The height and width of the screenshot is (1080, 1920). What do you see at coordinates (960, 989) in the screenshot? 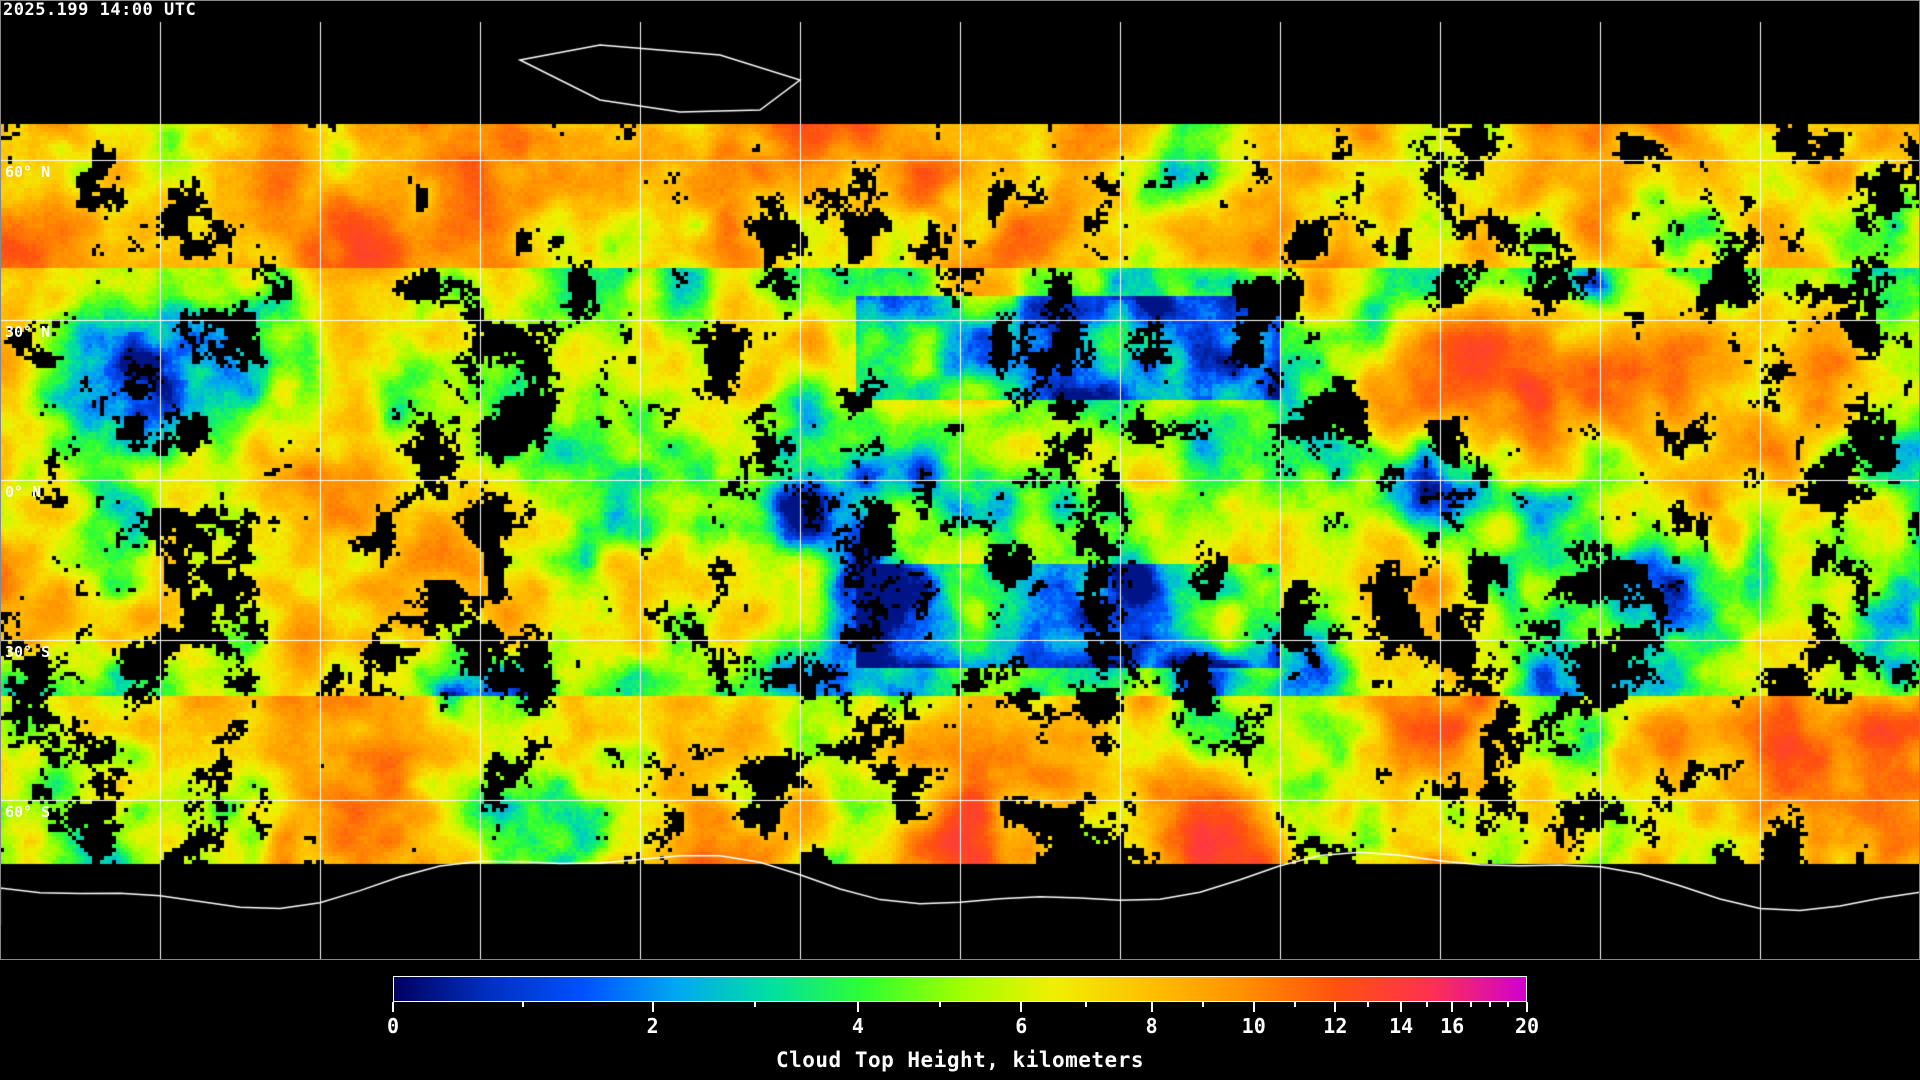
I see `colorbar` at bounding box center [960, 989].